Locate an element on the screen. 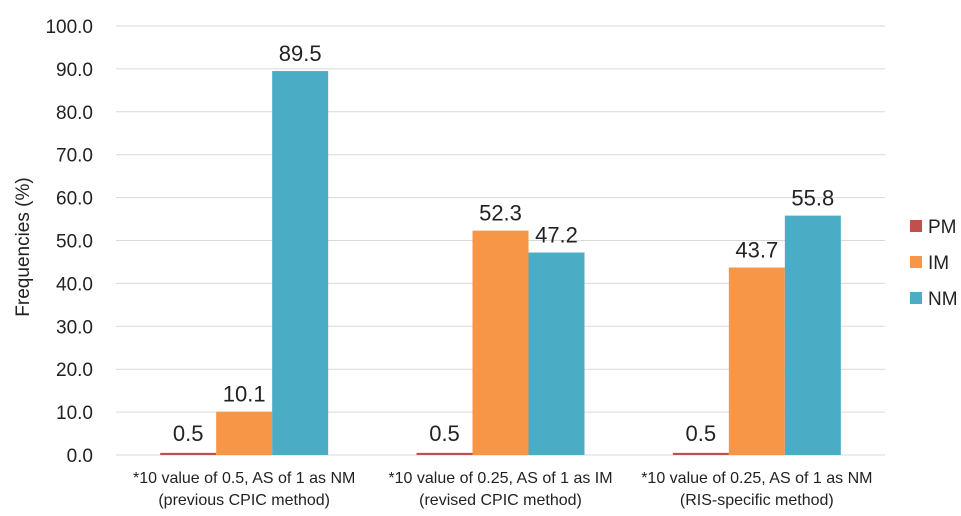 This screenshot has width=961, height=516. data-label: 43.7 is located at coordinates (756, 250).